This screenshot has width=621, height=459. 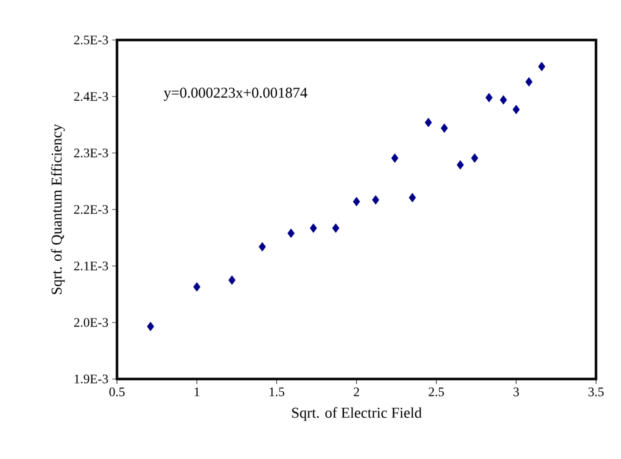 I want to click on x-tick-label: 1, so click(x=197, y=392).